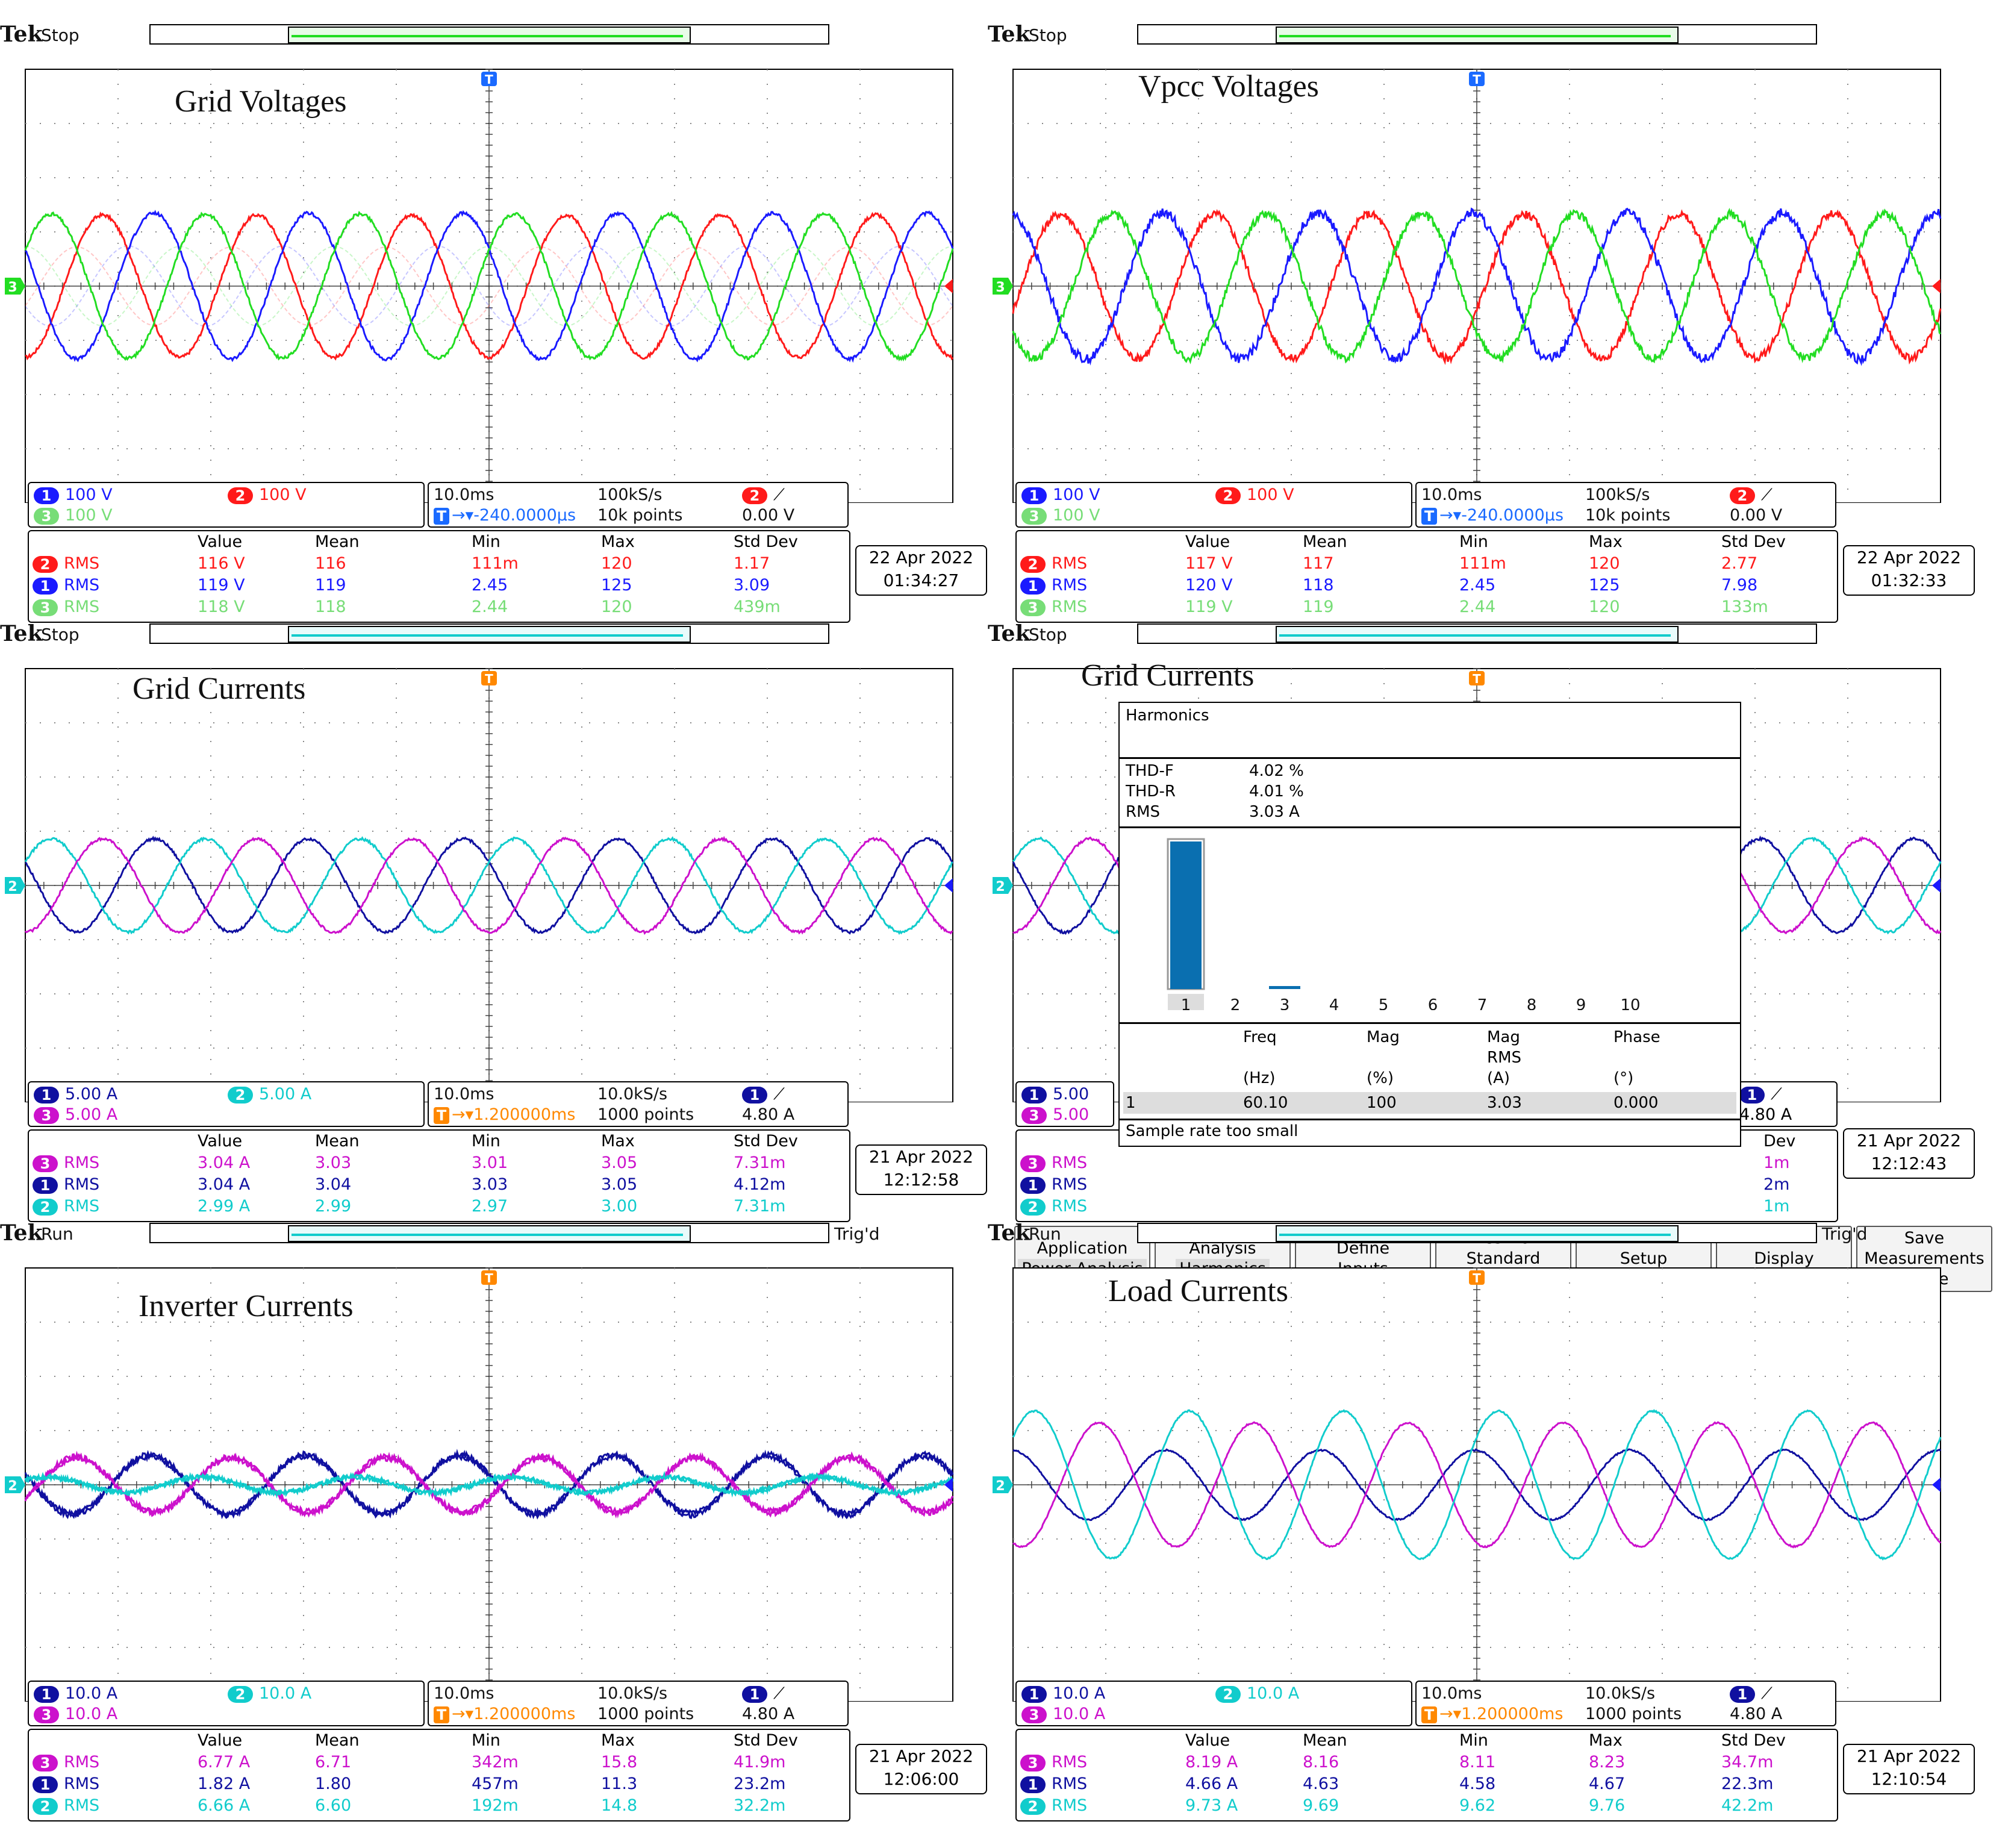 This screenshot has height=1848, width=2011. I want to click on channel-scale-box: 1 5.00 3 5.00, so click(1064, 1104).